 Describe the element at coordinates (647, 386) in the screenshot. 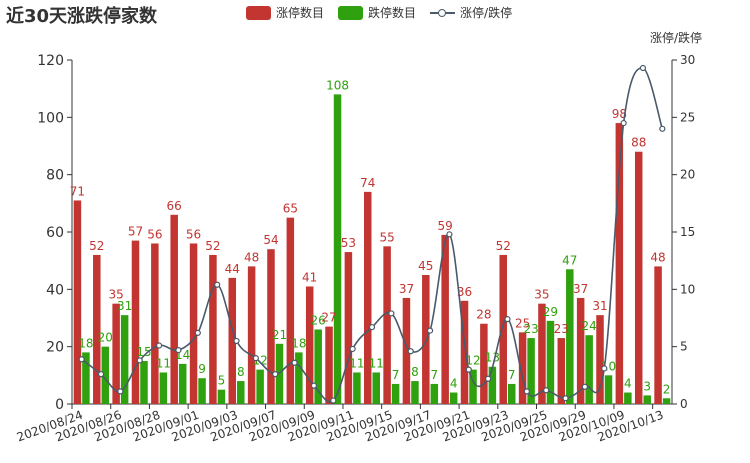

I see `data-label-dieting: 3` at that location.